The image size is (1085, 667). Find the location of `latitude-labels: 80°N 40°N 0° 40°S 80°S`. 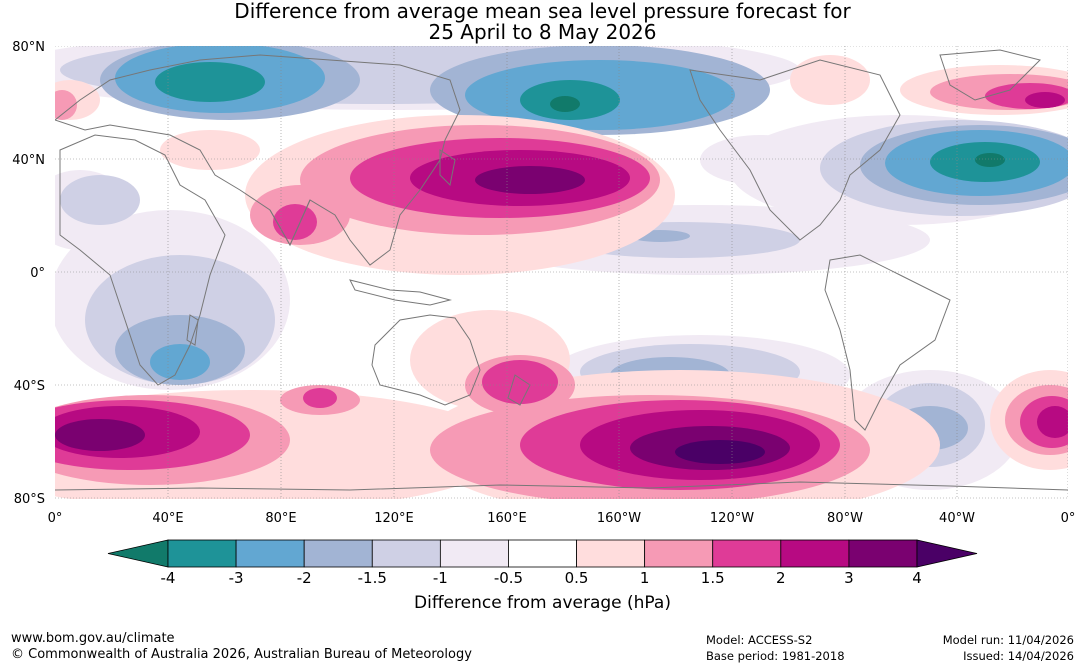

latitude-labels: 80°N 40°N 0° 40°S 80°S is located at coordinates (28, 273).